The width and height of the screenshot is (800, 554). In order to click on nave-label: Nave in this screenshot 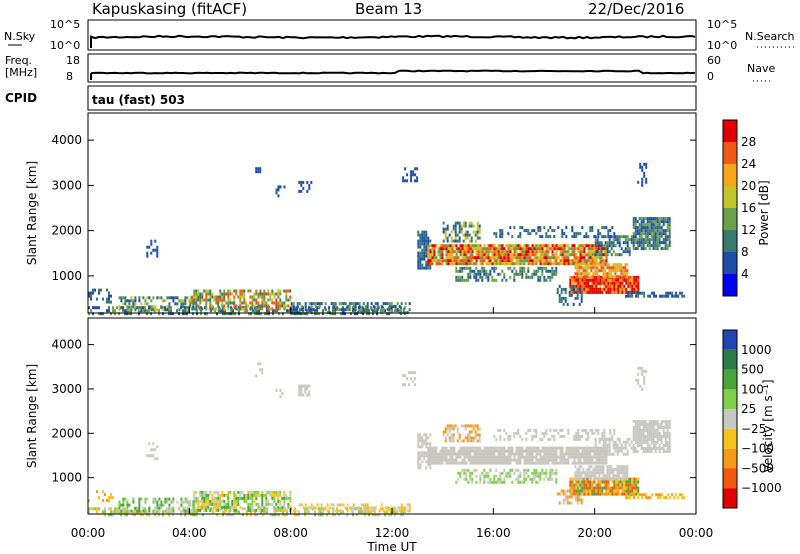, I will do `click(761, 68)`.